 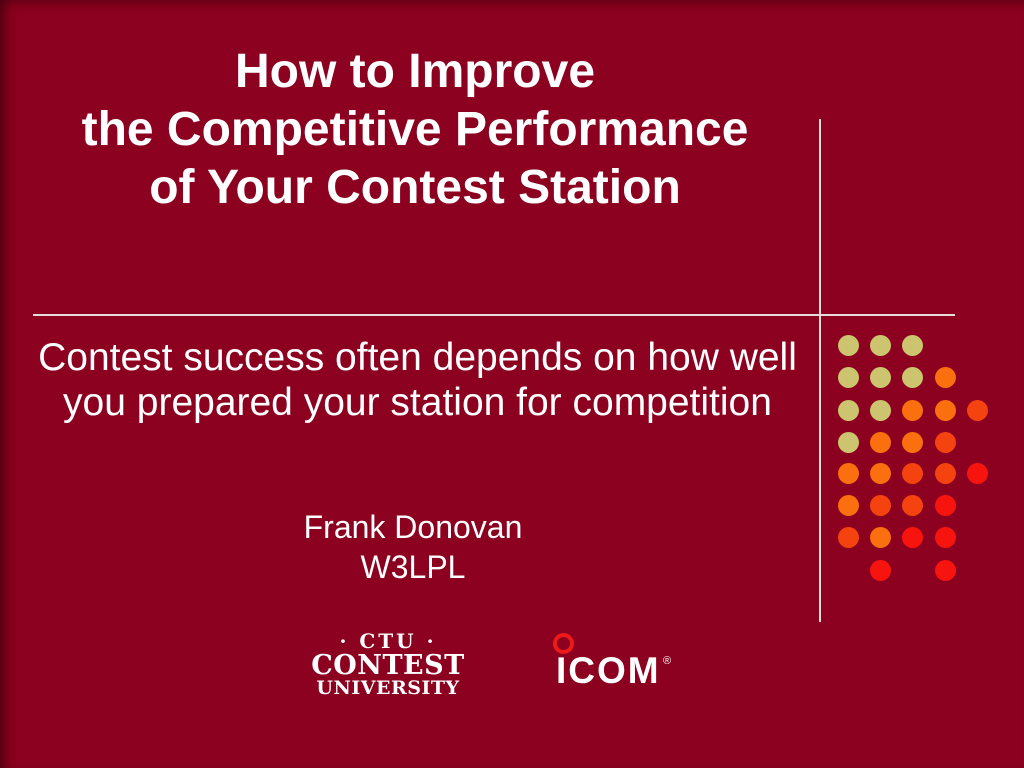 I want to click on registered-trademark-mark: ®, so click(x=667, y=661).